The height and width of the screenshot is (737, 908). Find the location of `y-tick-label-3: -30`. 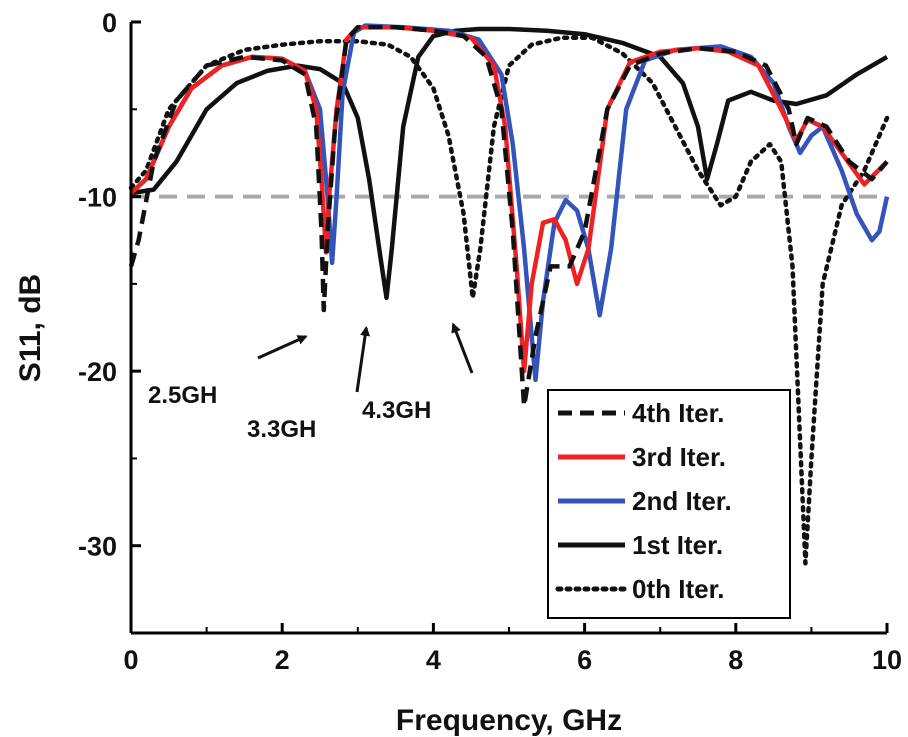

y-tick-label-3: -30 is located at coordinates (97, 547).